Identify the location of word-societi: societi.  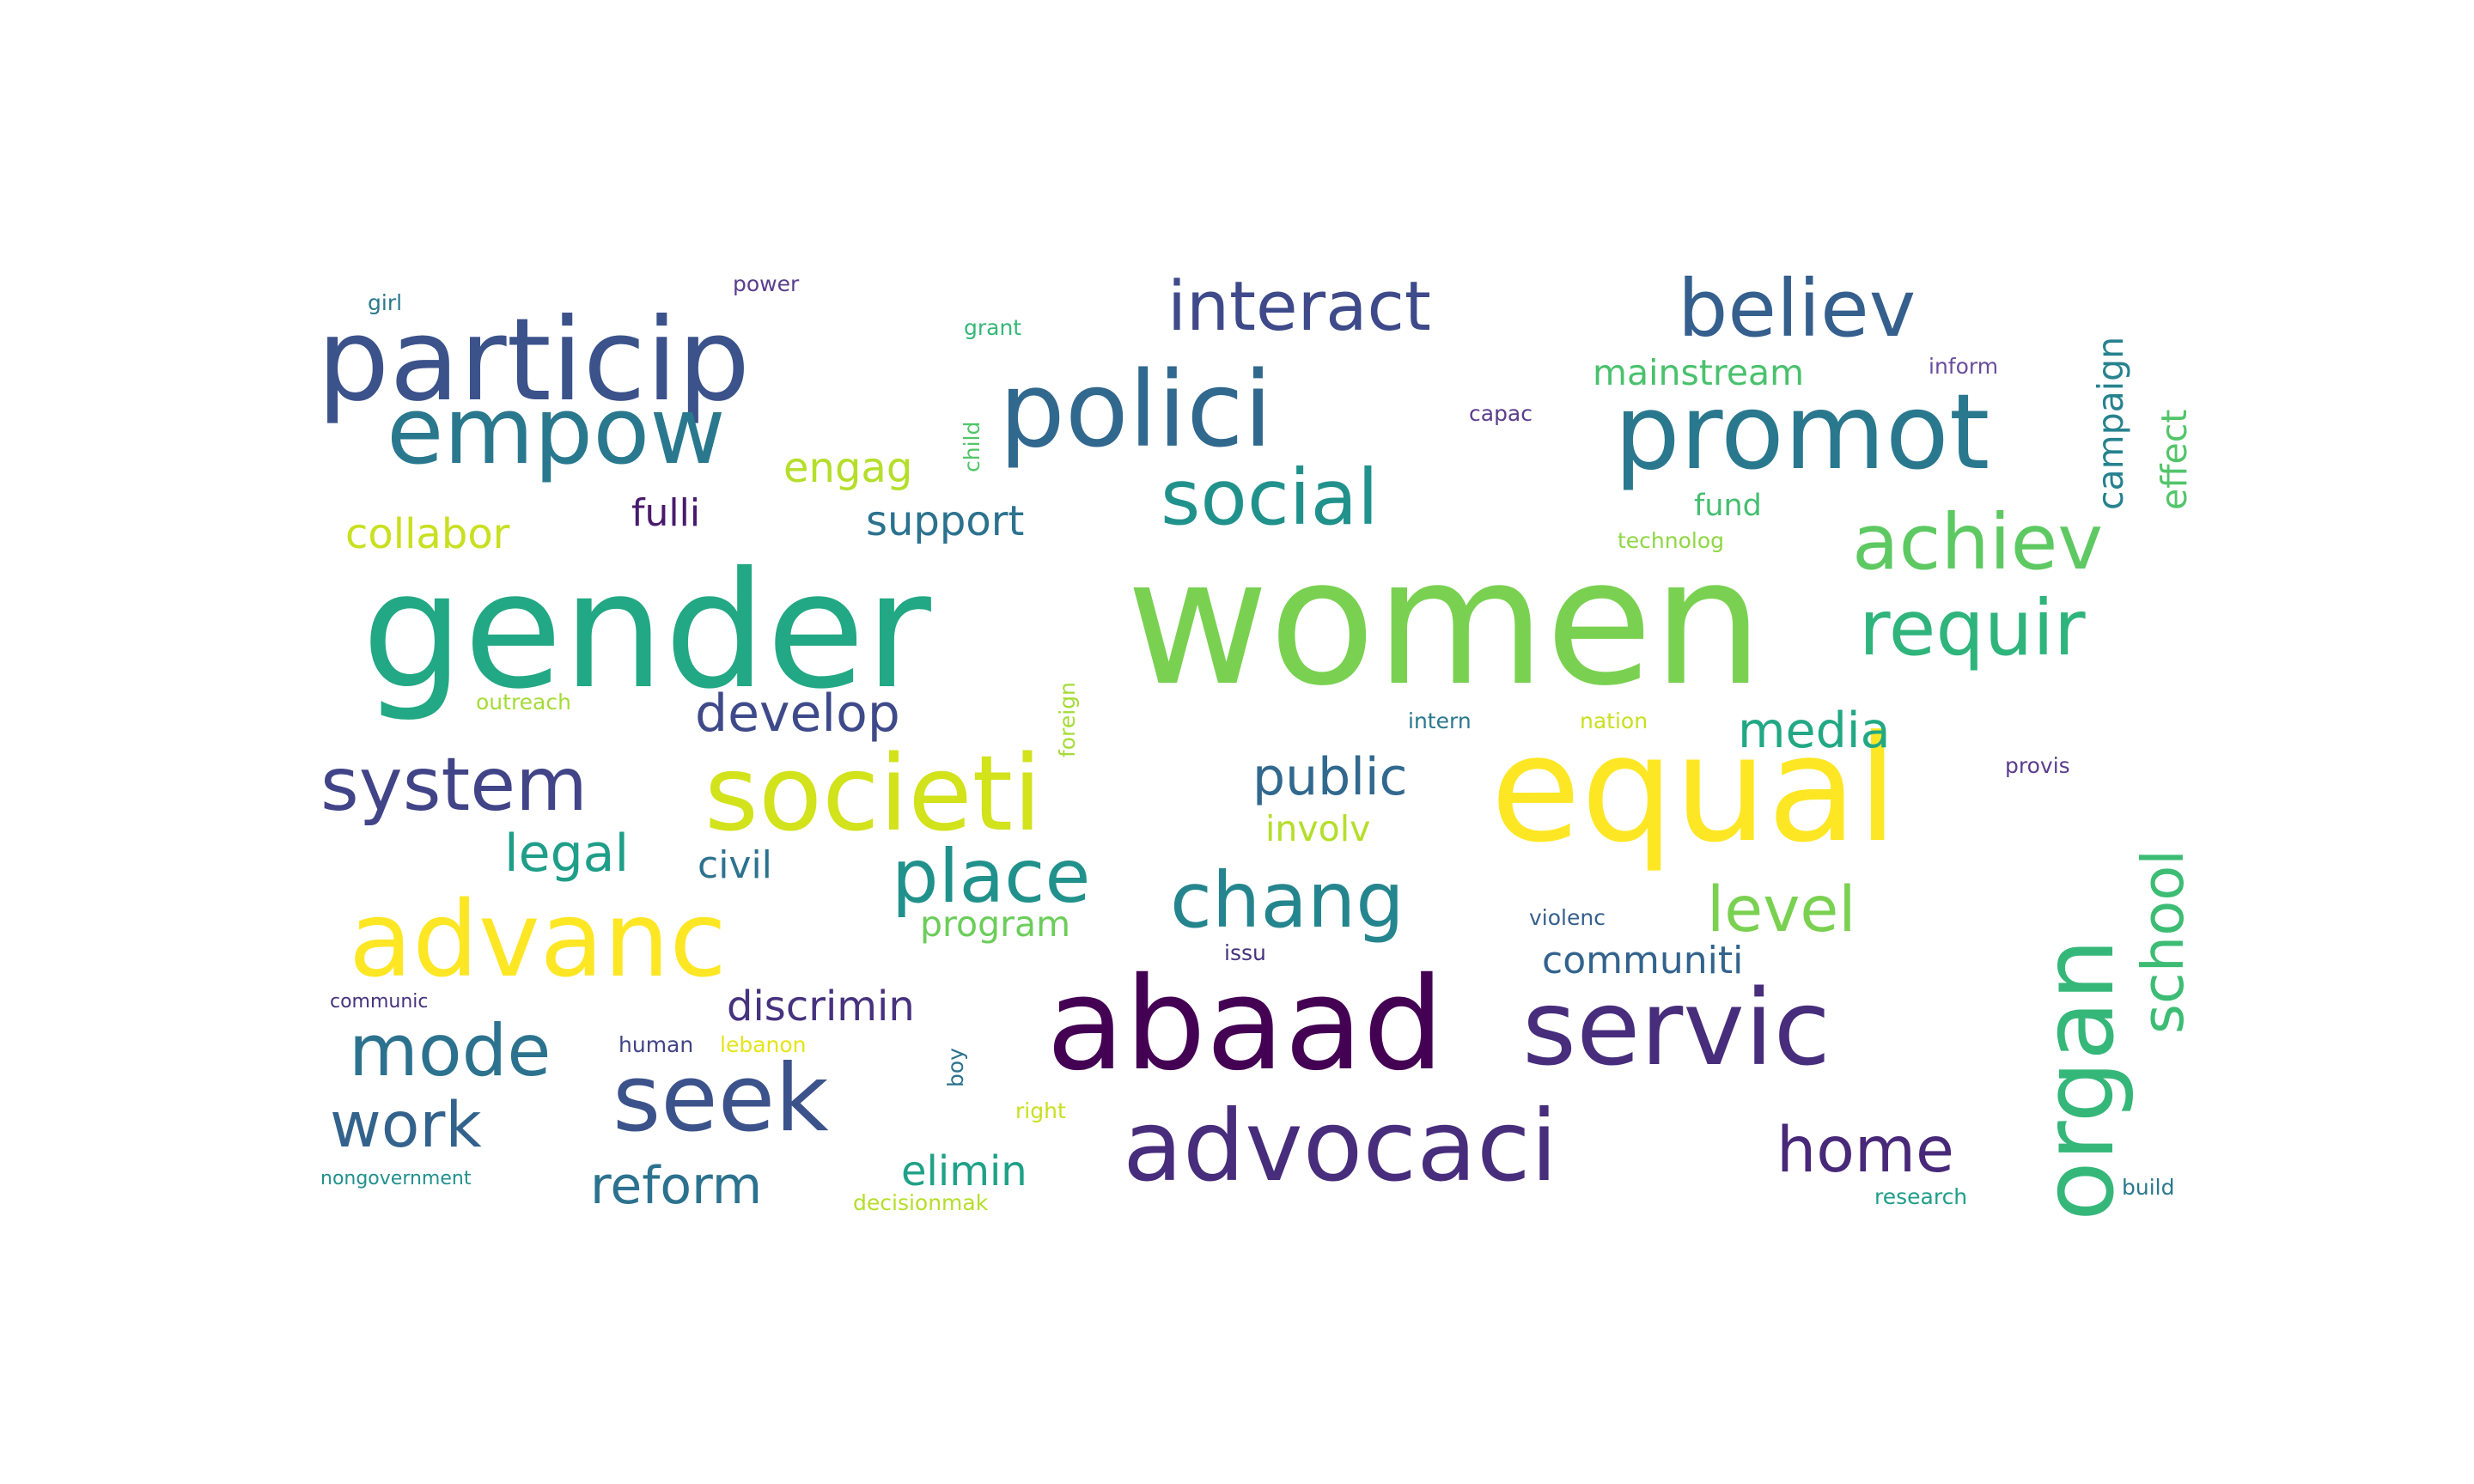
(873, 794).